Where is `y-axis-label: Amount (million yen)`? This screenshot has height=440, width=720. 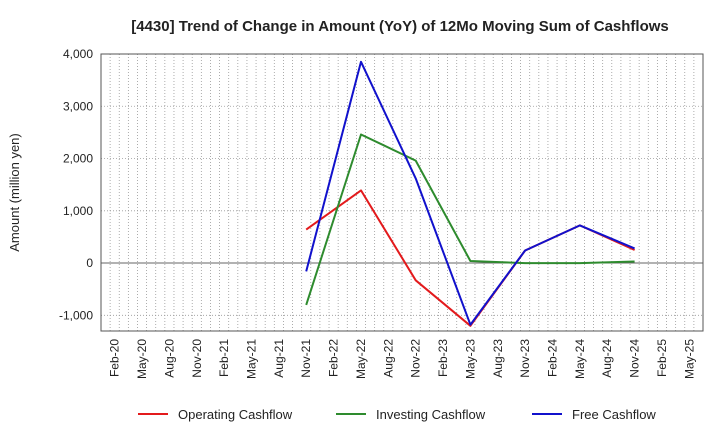
y-axis-label: Amount (million yen) is located at coordinates (14, 192).